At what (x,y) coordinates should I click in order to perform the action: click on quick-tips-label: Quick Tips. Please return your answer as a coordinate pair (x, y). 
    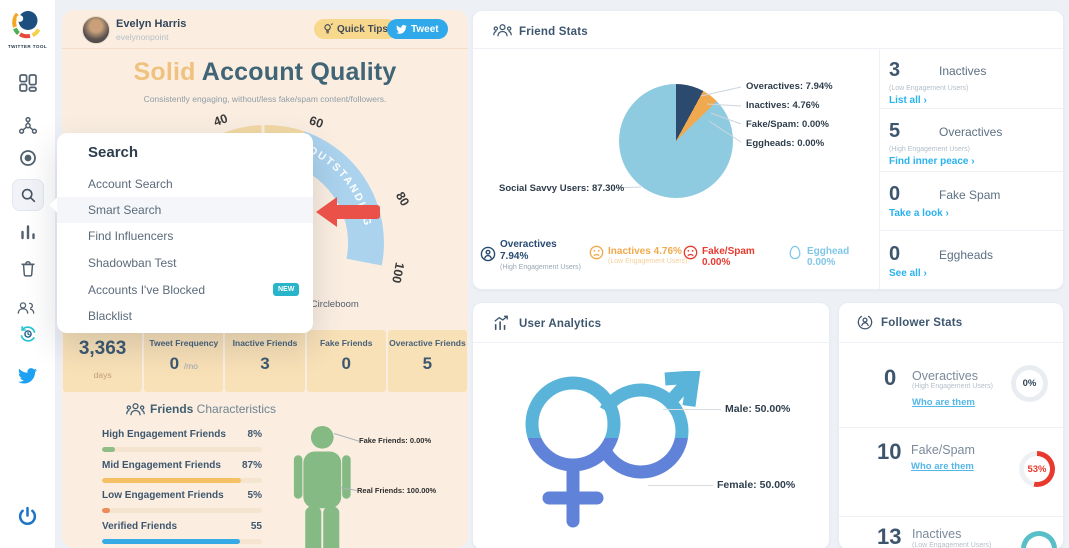
    Looking at the image, I should click on (362, 29).